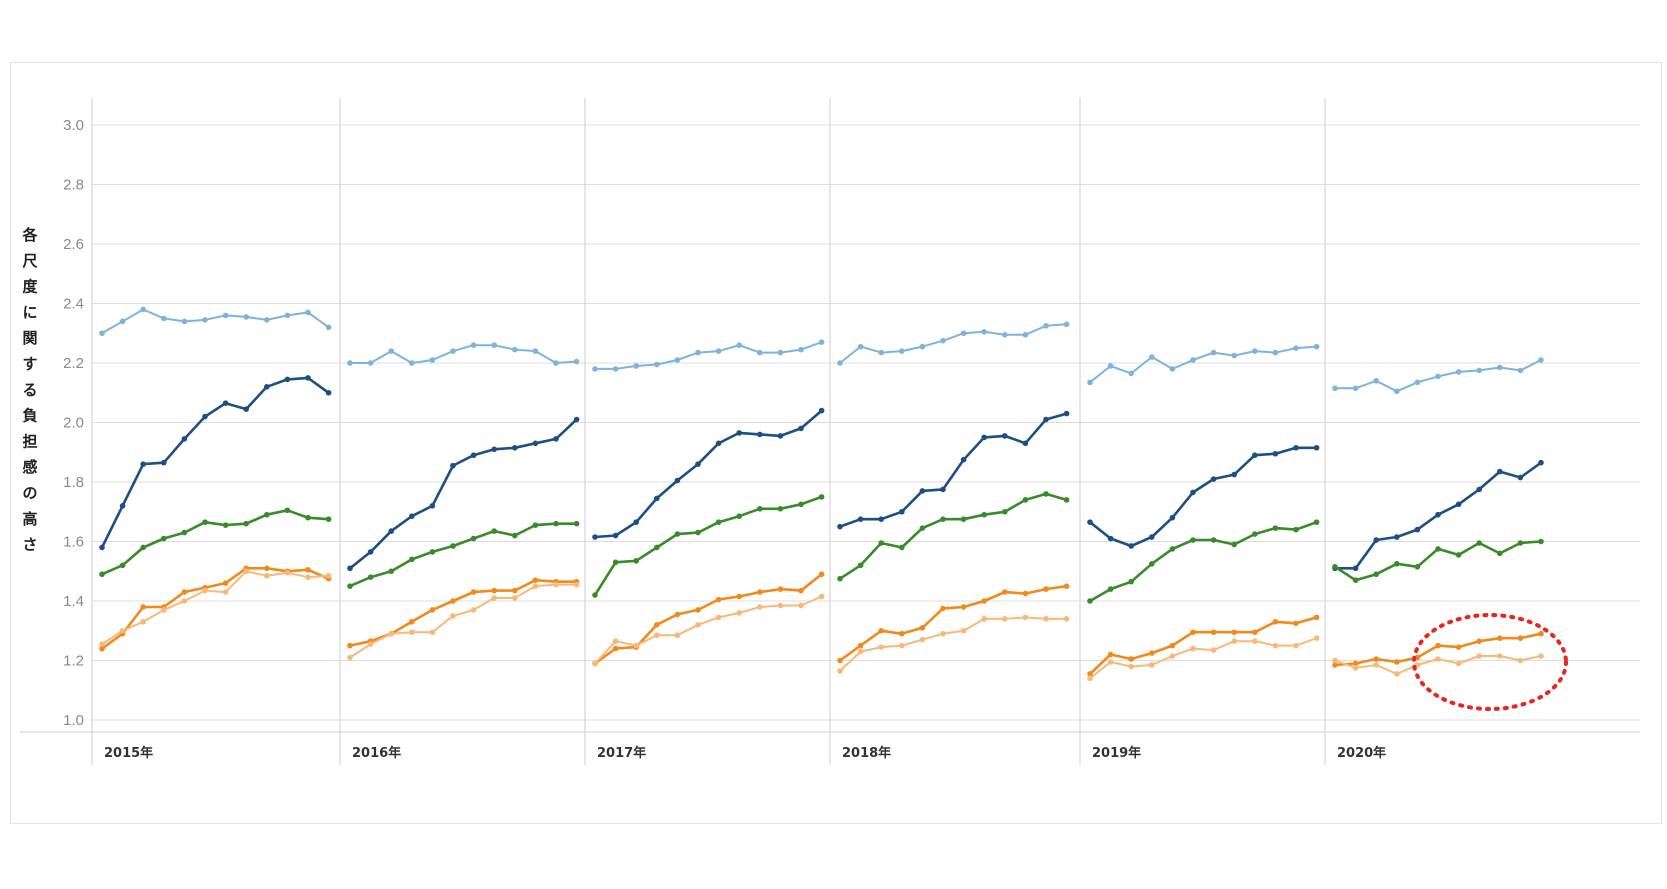 Image resolution: width=1667 pixels, height=889 pixels. What do you see at coordinates (866, 753) in the screenshot?
I see `panel-year-label: 2018年` at bounding box center [866, 753].